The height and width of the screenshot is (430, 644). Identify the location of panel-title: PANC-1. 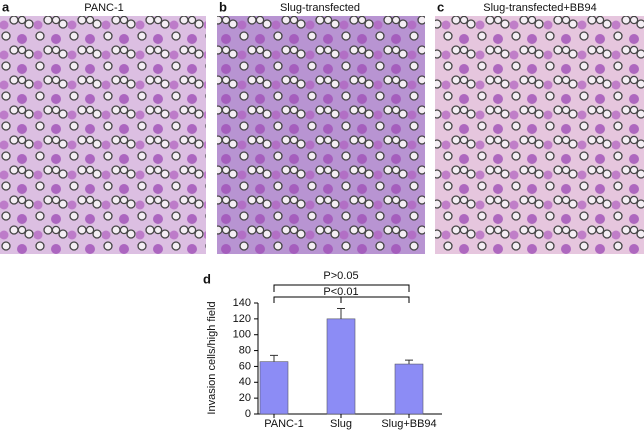
(104, 8).